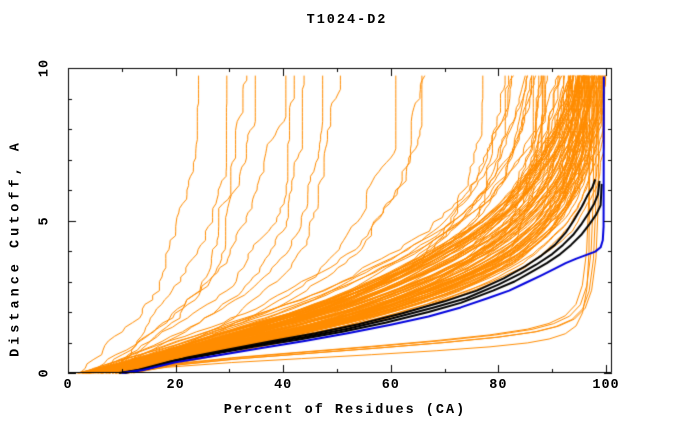 The width and height of the screenshot is (680, 440). Describe the element at coordinates (283, 385) in the screenshot. I see `x-tick-label-40: 40` at that location.